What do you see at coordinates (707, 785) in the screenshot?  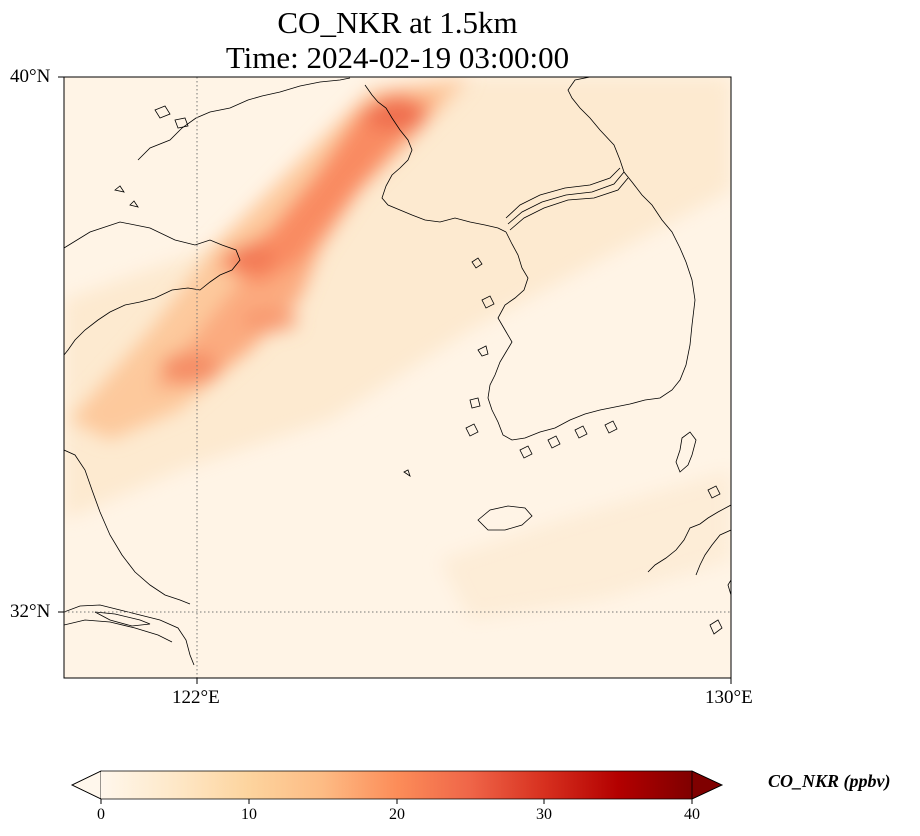 I see `colorbar-extend-high` at bounding box center [707, 785].